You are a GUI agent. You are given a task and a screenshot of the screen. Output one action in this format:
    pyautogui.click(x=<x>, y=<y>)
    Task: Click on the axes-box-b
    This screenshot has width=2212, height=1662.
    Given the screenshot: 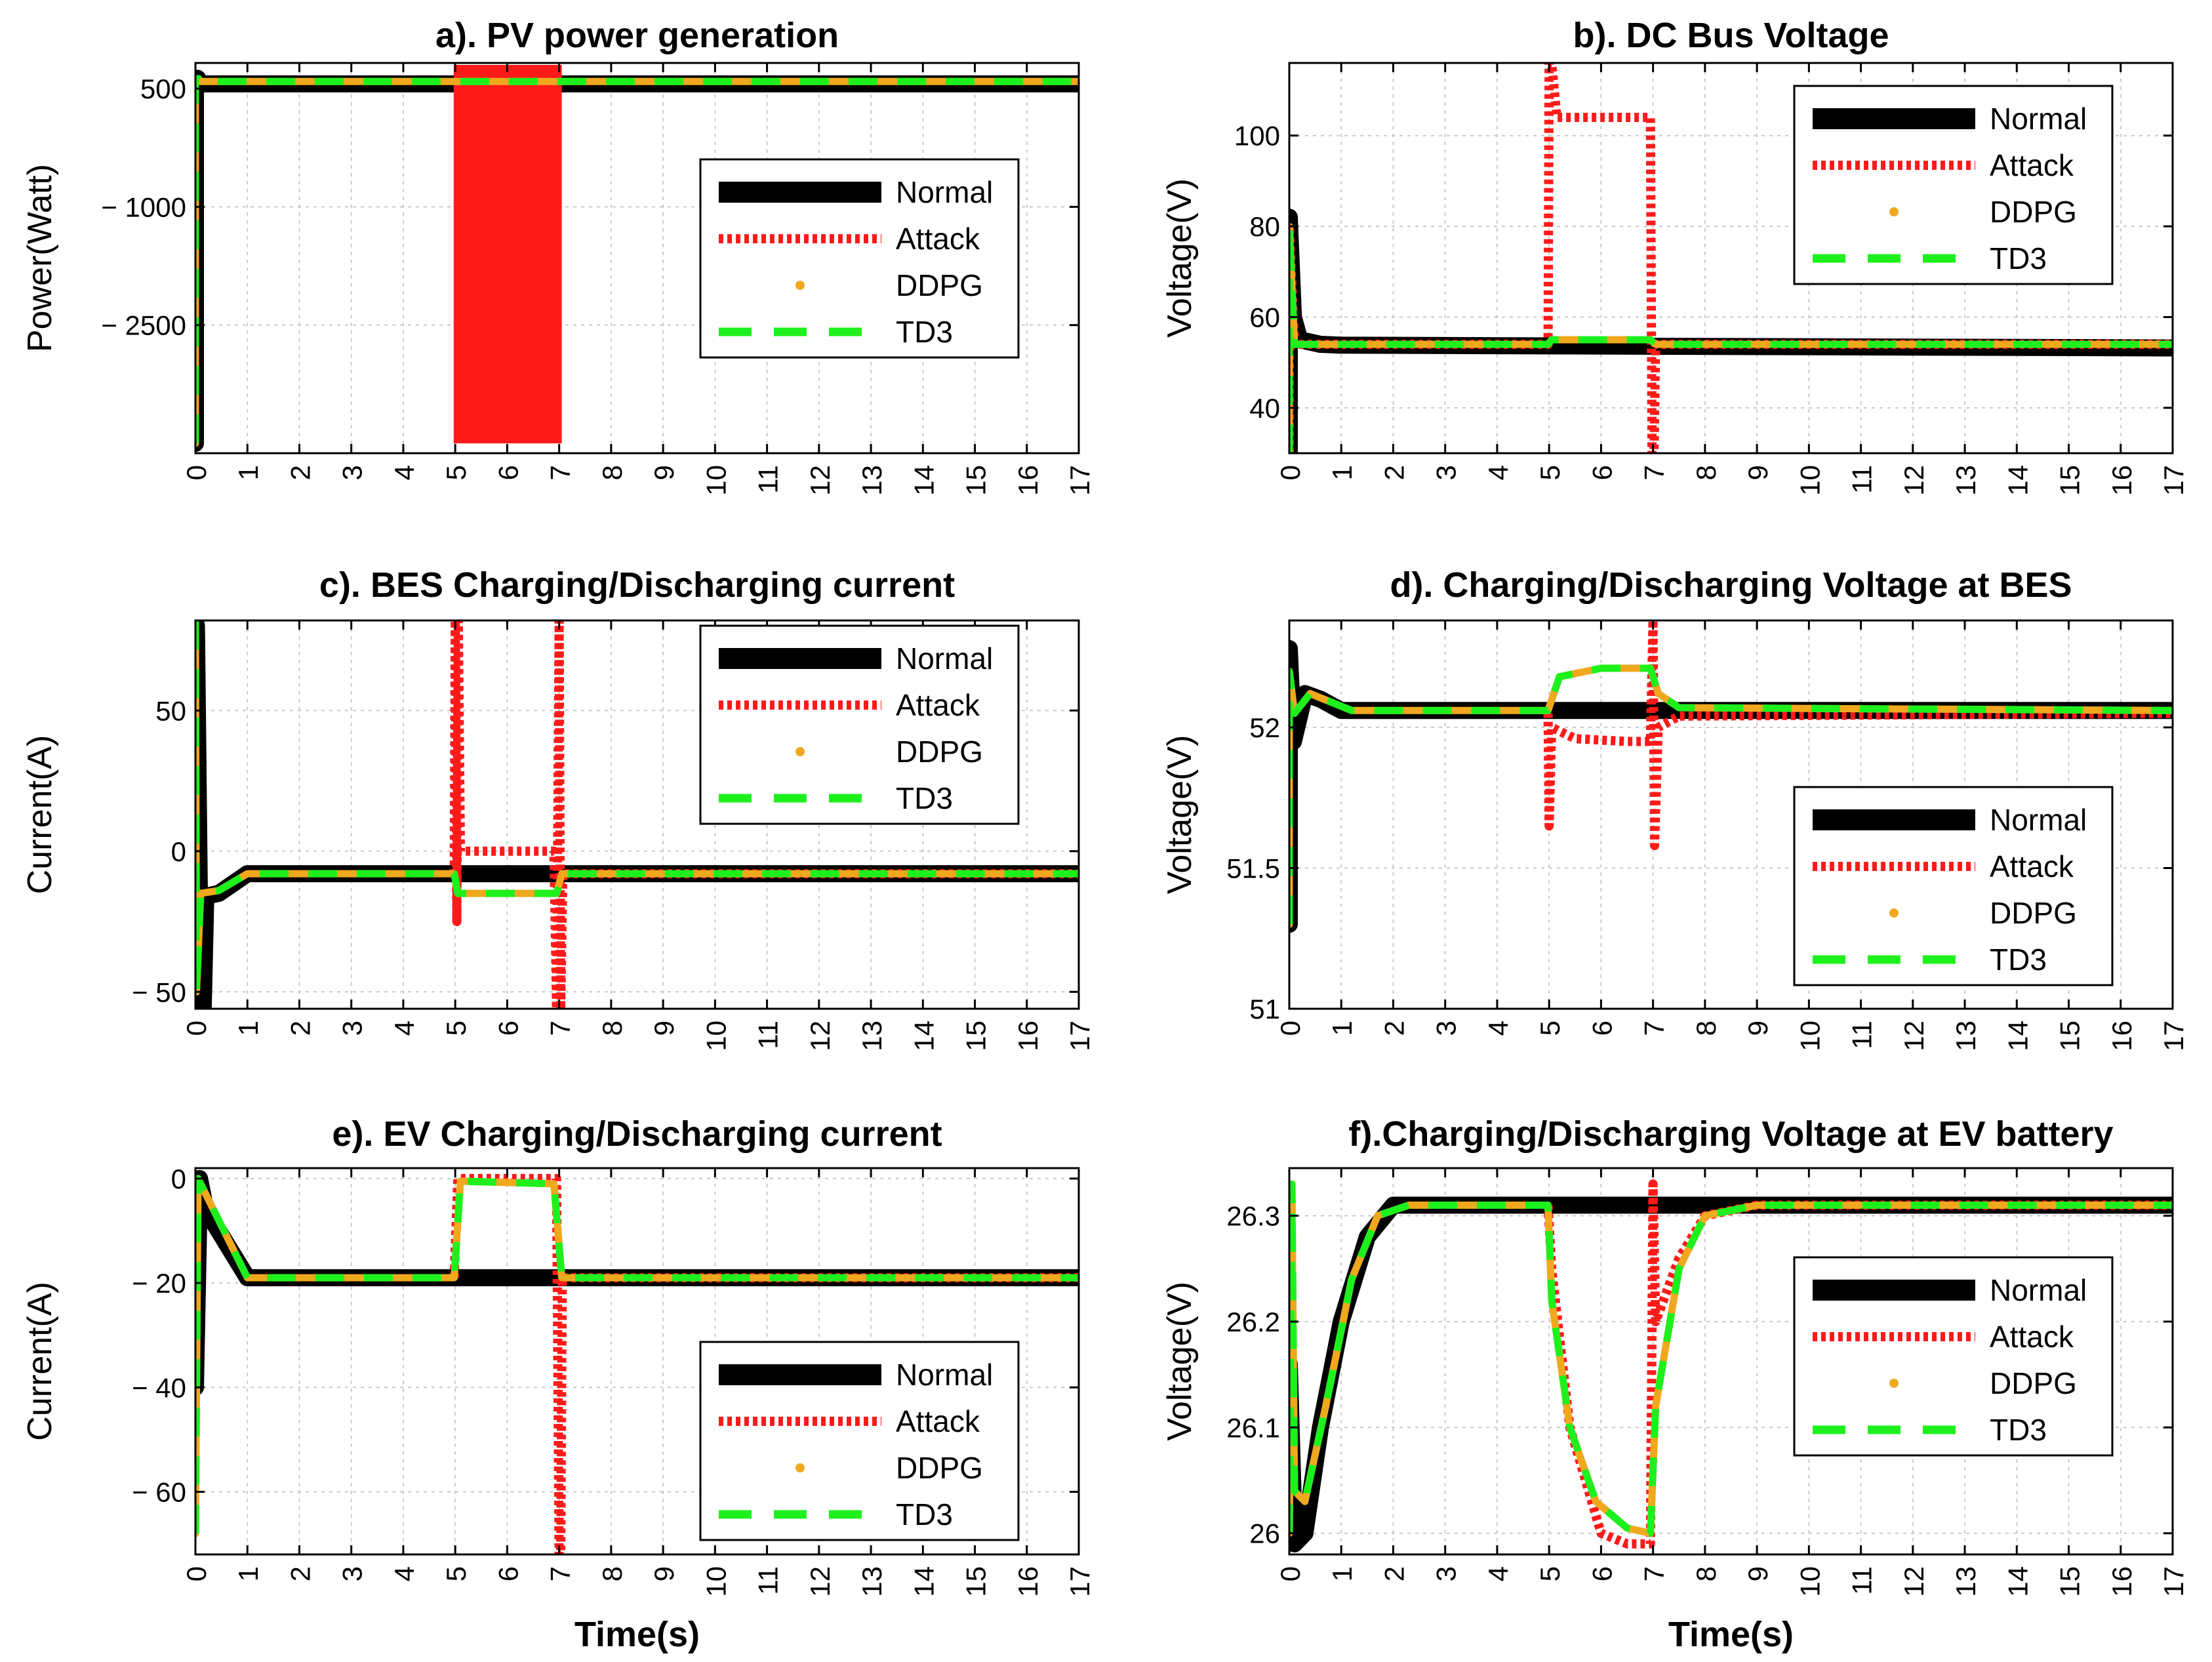 What is the action you would take?
    pyautogui.click(x=1731, y=258)
    